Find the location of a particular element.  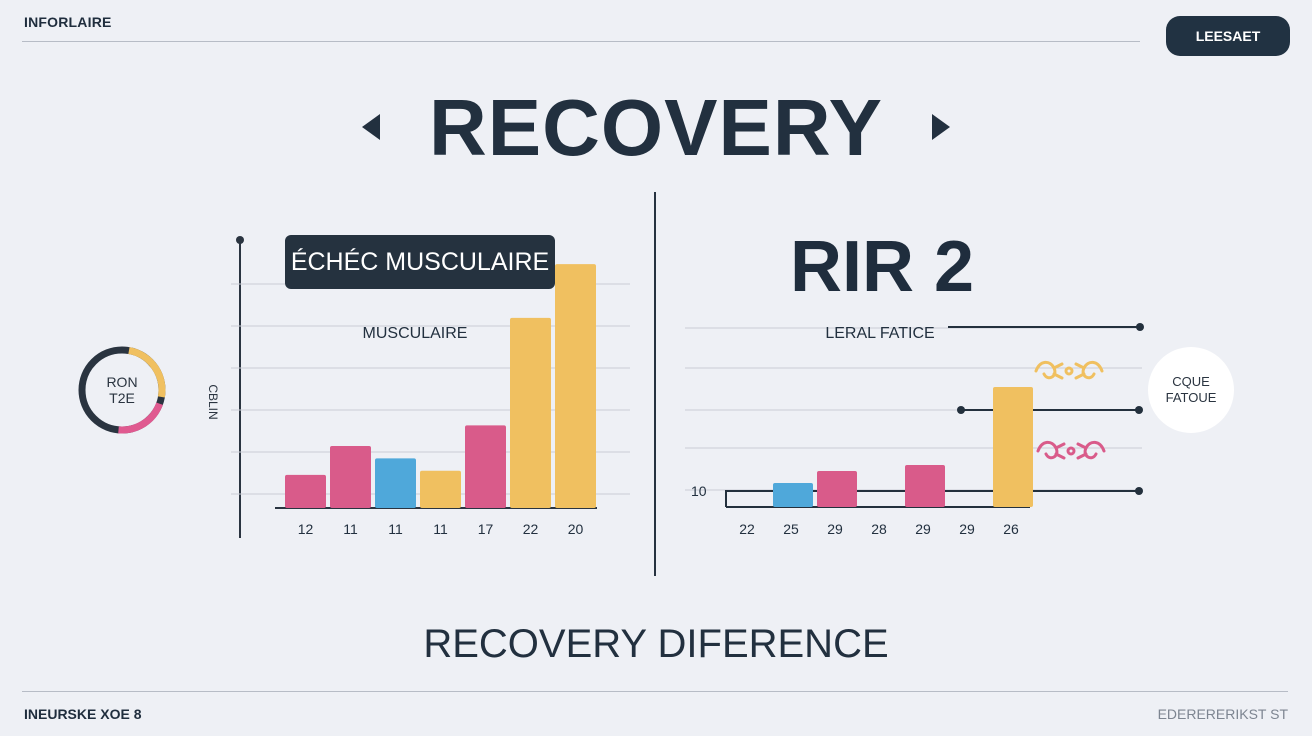

right-chart-title: RIR 2 is located at coordinates (882, 267).